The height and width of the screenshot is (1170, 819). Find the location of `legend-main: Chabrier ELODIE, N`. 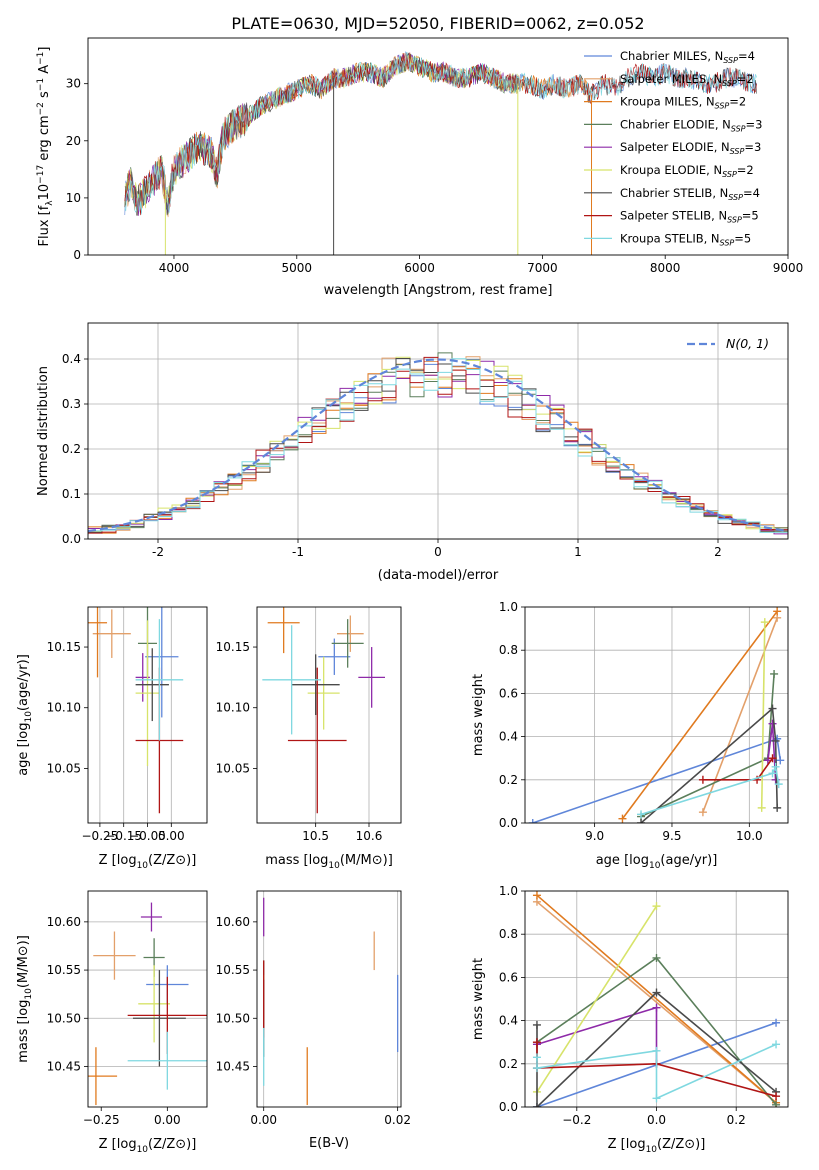

legend-main: Chabrier ELODIE, N is located at coordinates (675, 124).